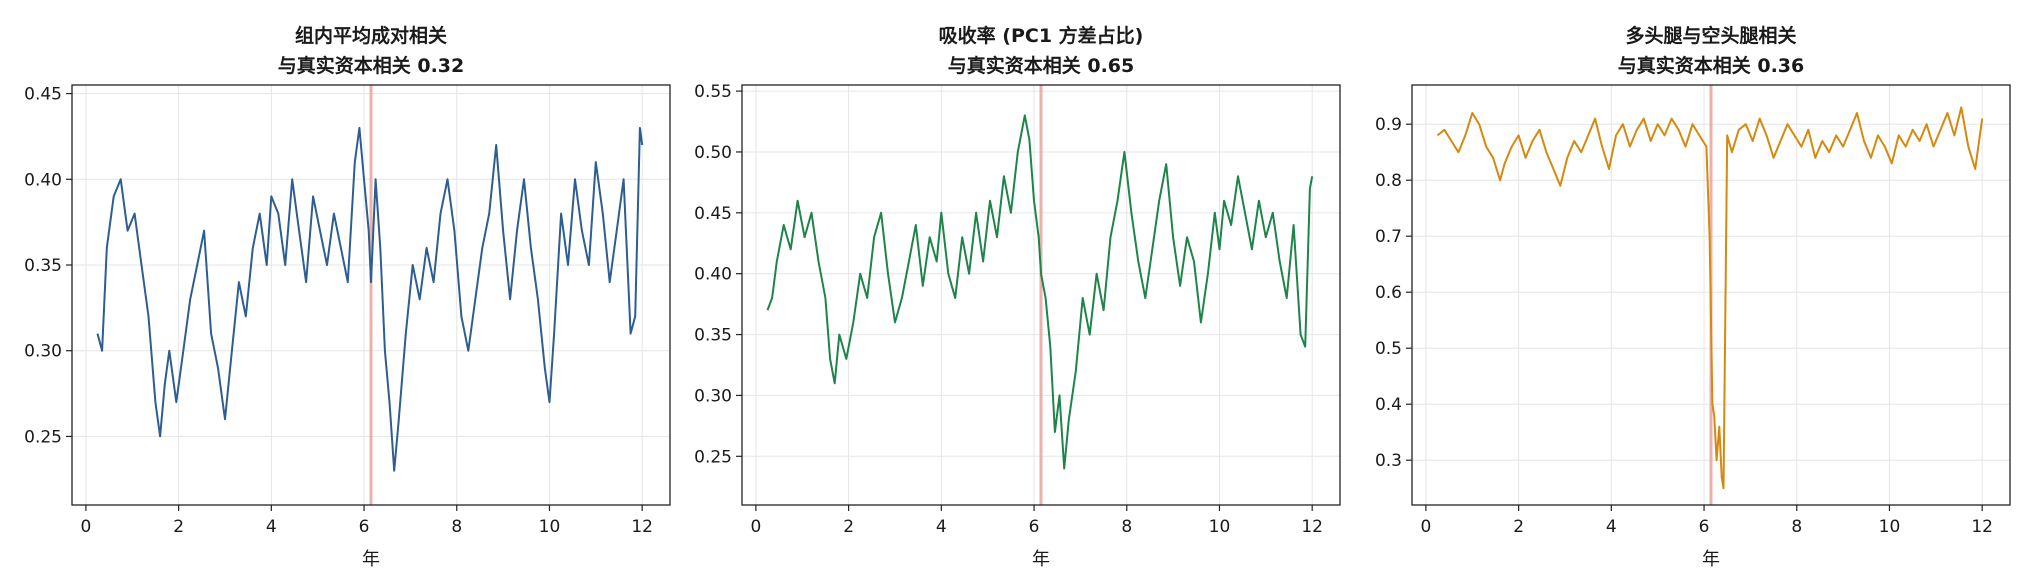 This screenshot has width=2030, height=588. What do you see at coordinates (1388, 125) in the screenshot?
I see `y-tick-label: 0.9` at bounding box center [1388, 125].